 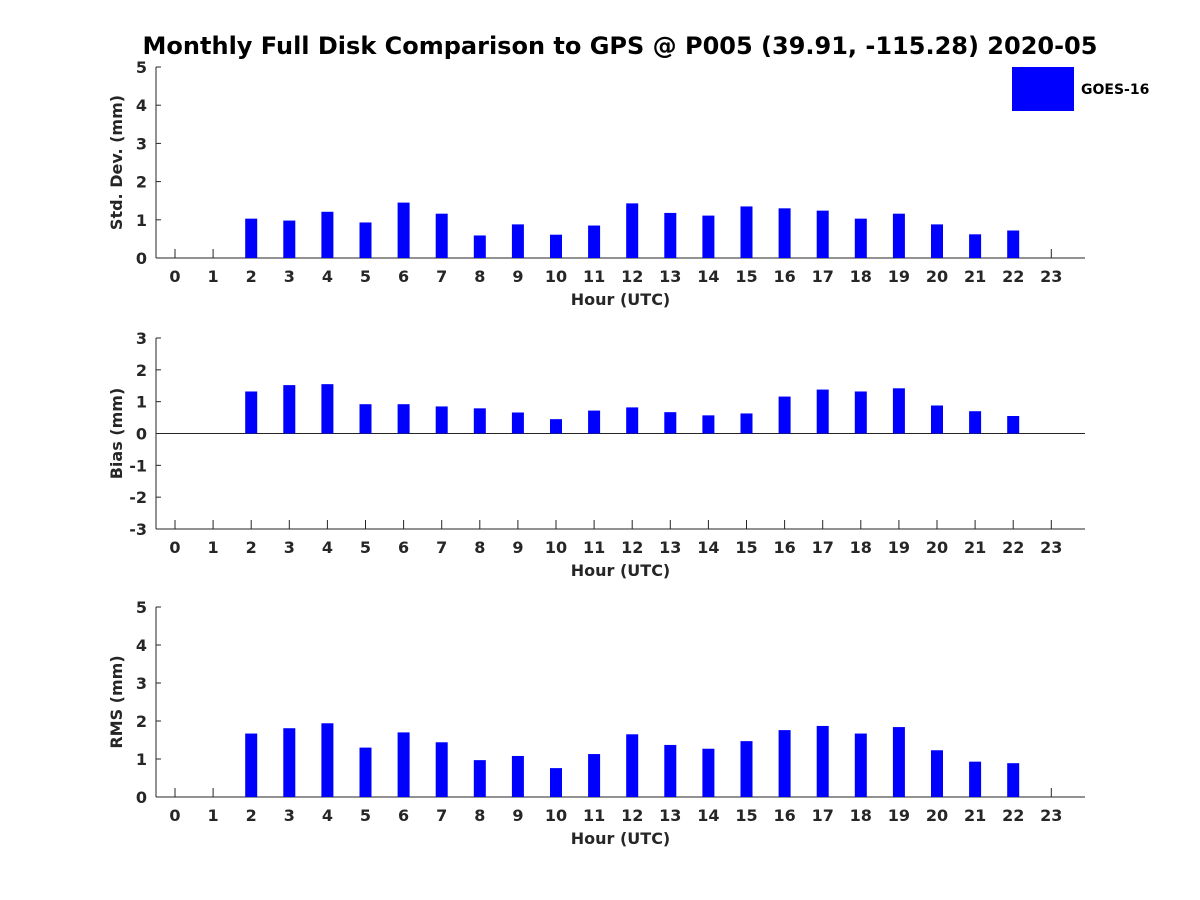 What do you see at coordinates (861, 815) in the screenshot?
I see `rms-xtick-label: 18` at bounding box center [861, 815].